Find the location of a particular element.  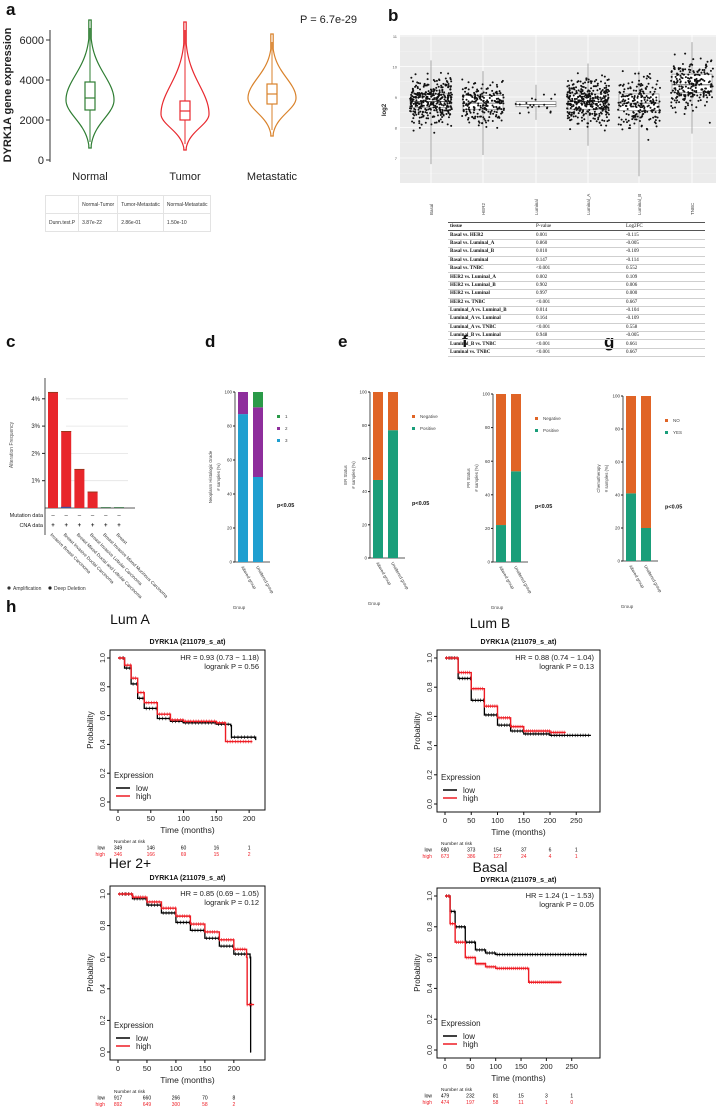

y-axis-label: Probability is located at coordinates (90, 729).